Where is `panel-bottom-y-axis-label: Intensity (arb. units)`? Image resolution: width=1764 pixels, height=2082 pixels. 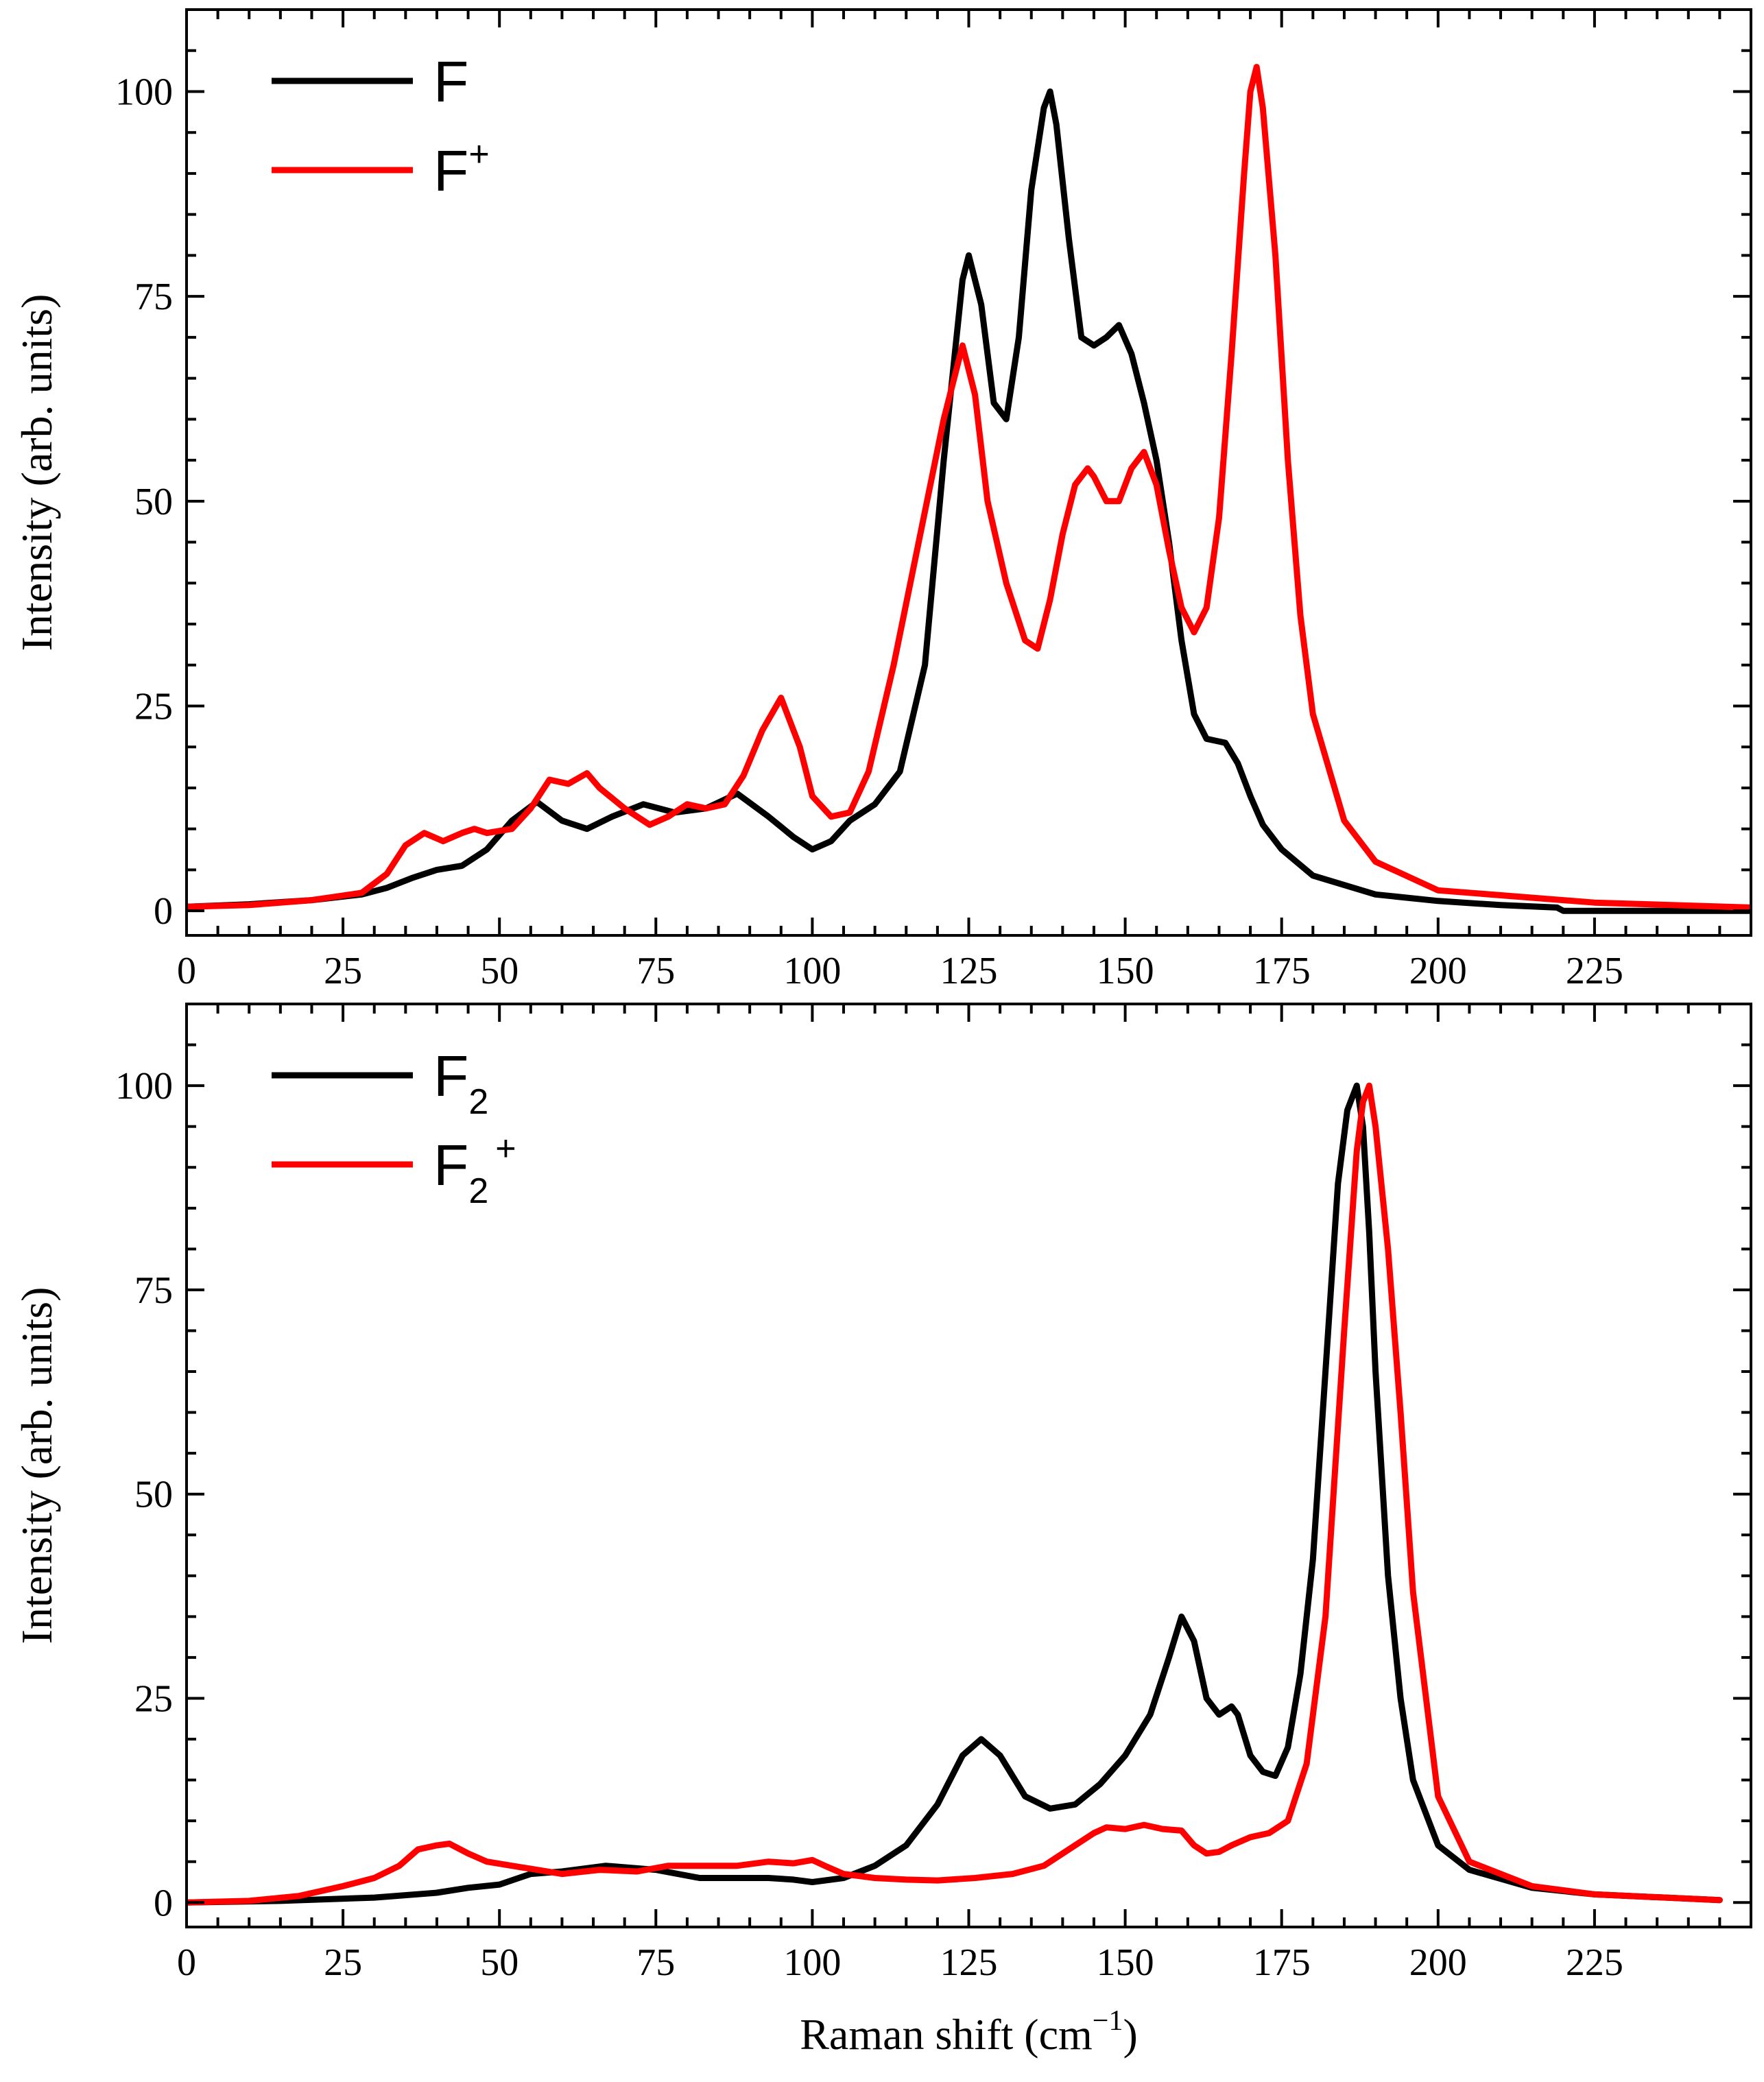
panel-bottom-y-axis-label: Intensity (arb. units) is located at coordinates (36, 1466).